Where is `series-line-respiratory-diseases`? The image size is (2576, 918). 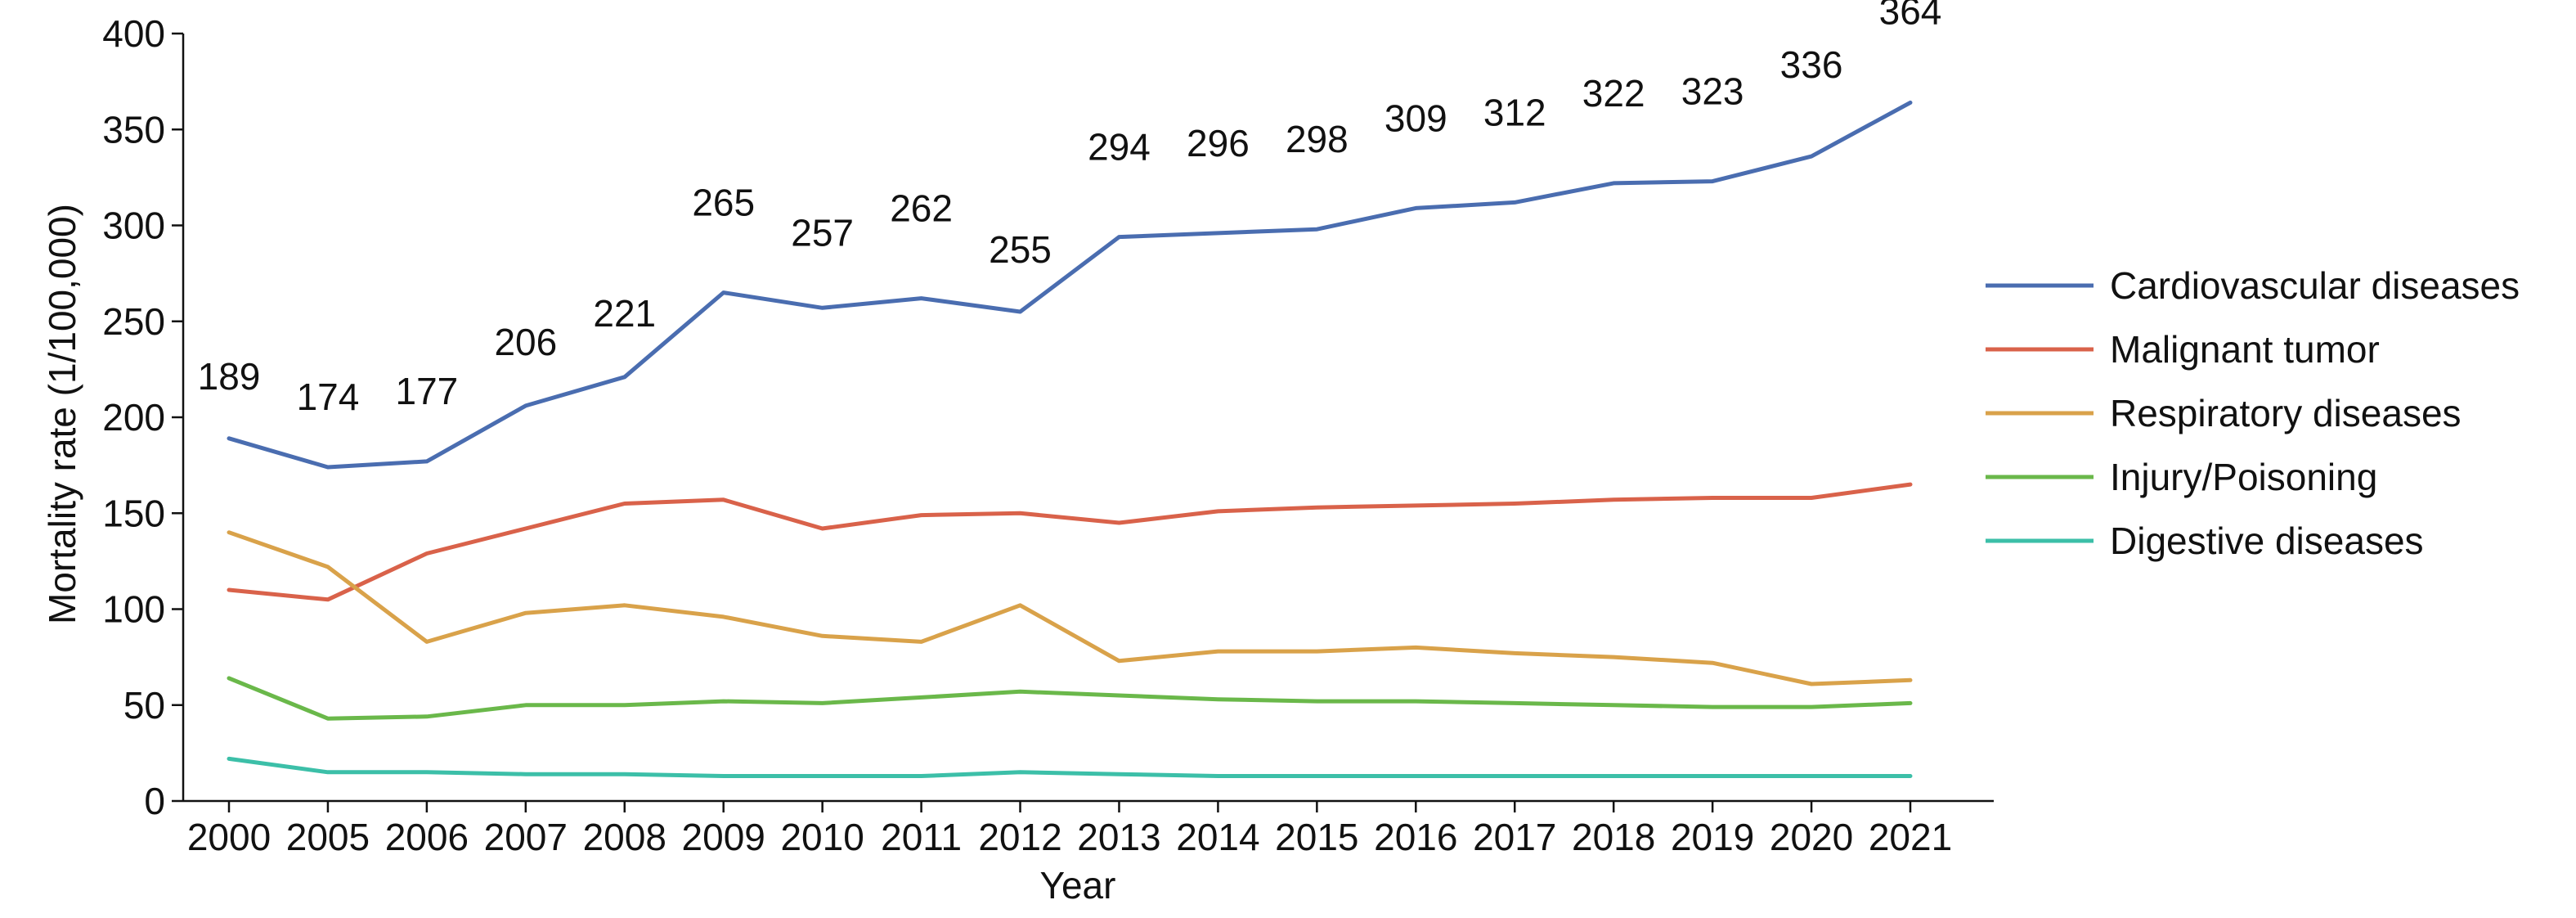 series-line-respiratory-diseases is located at coordinates (1070, 608).